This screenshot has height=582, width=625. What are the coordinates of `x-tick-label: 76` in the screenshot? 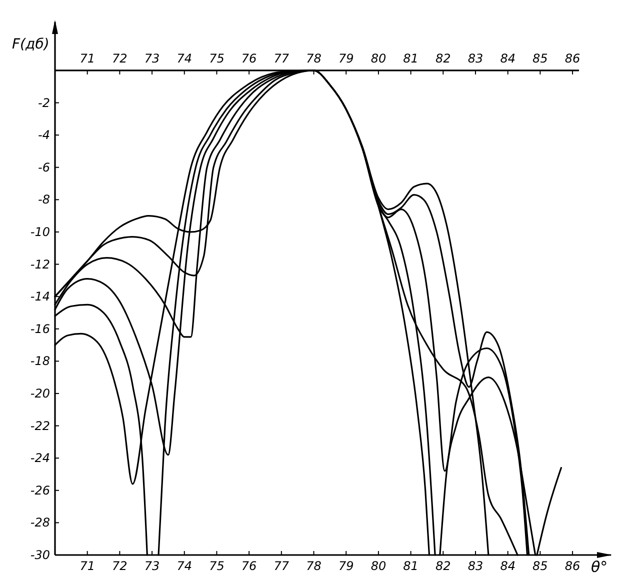 It's located at (249, 58).